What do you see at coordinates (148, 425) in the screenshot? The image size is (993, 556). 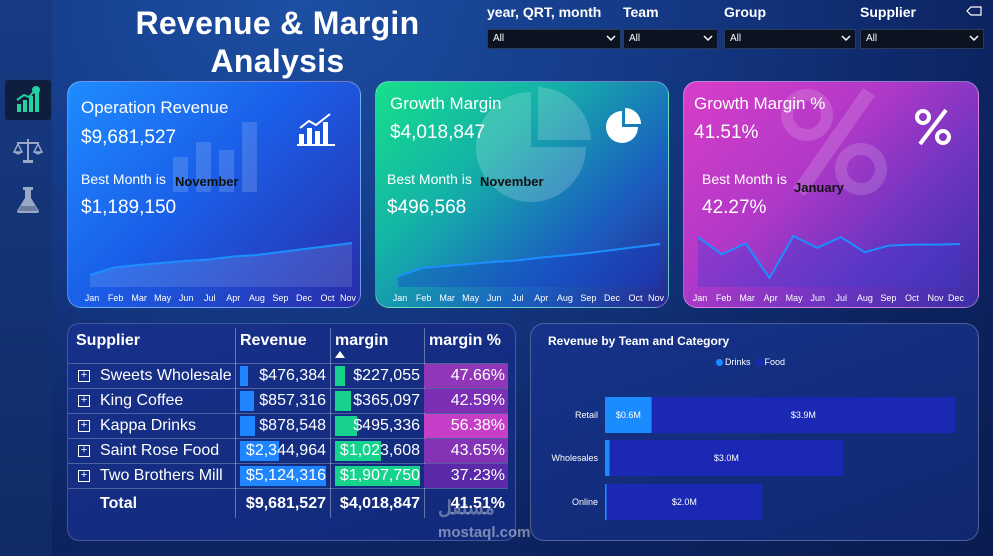 I see `supplier-name: Kappa Drinks` at bounding box center [148, 425].